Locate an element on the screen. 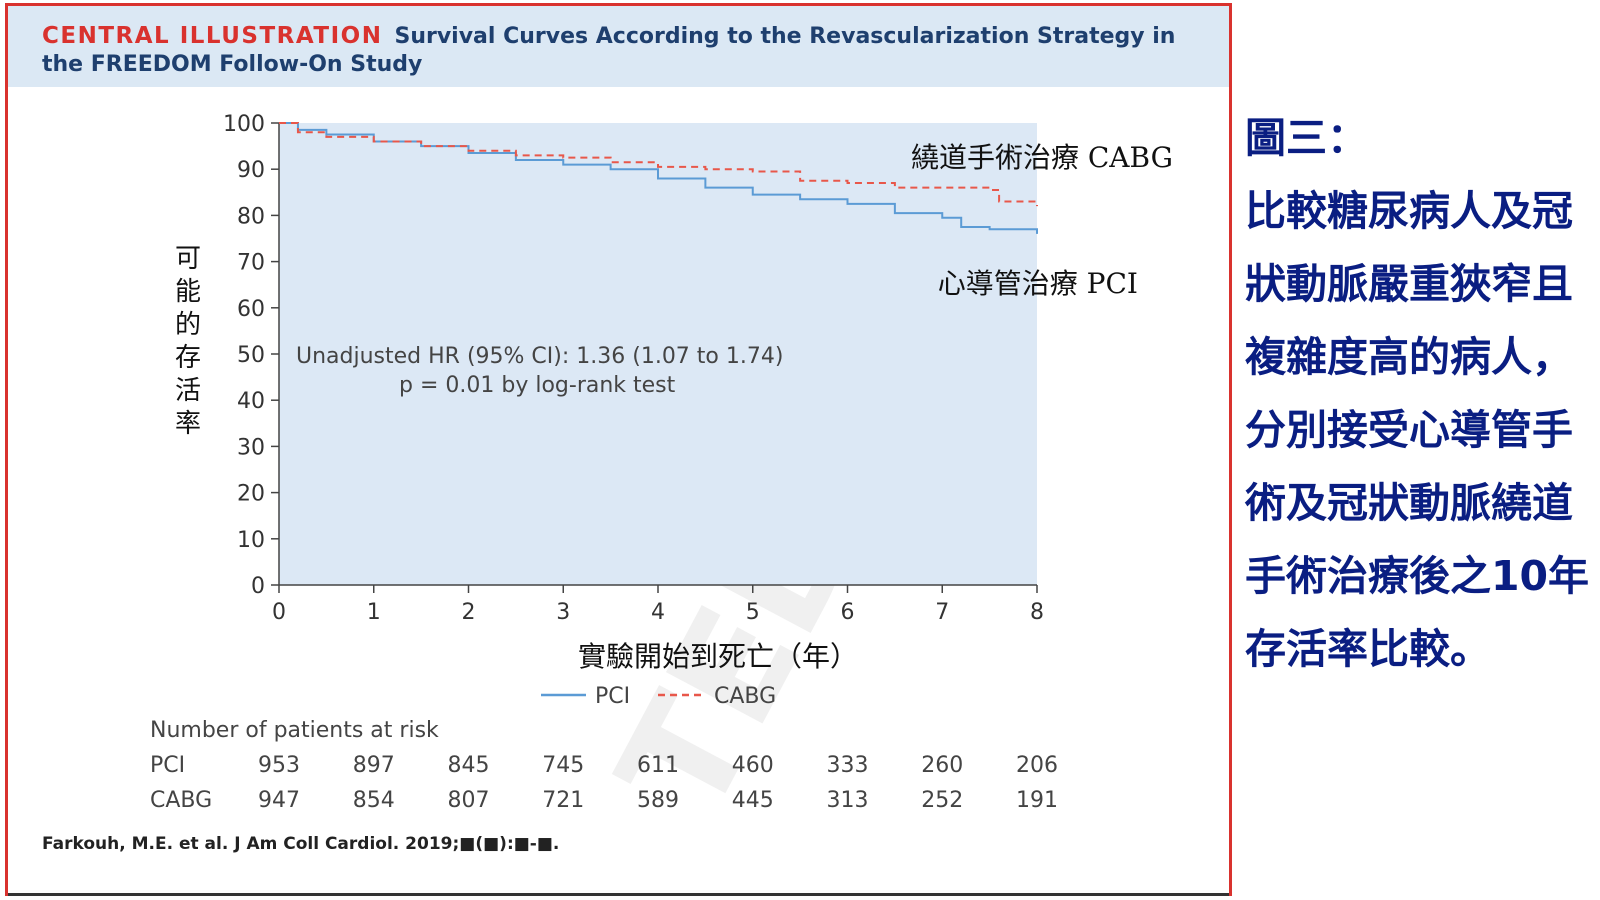 This screenshot has width=1600, height=900. y-tick-label: 10 is located at coordinates (251, 540).